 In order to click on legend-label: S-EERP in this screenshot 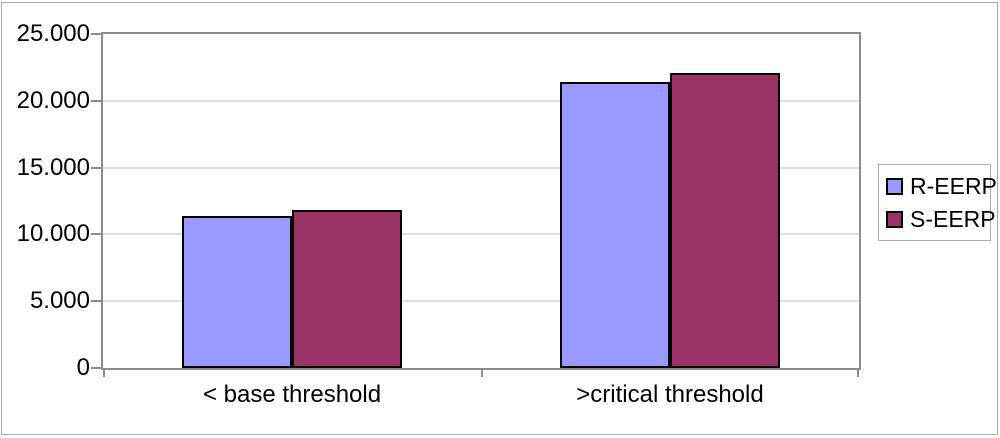, I will do `click(953, 219)`.